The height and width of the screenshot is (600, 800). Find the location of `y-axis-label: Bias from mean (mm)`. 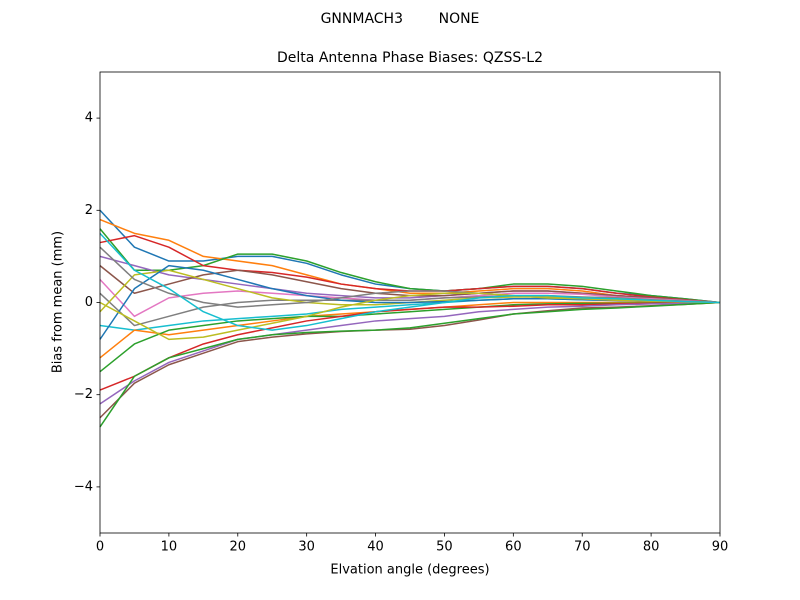

y-axis-label: Bias from mean (mm) is located at coordinates (58, 302).